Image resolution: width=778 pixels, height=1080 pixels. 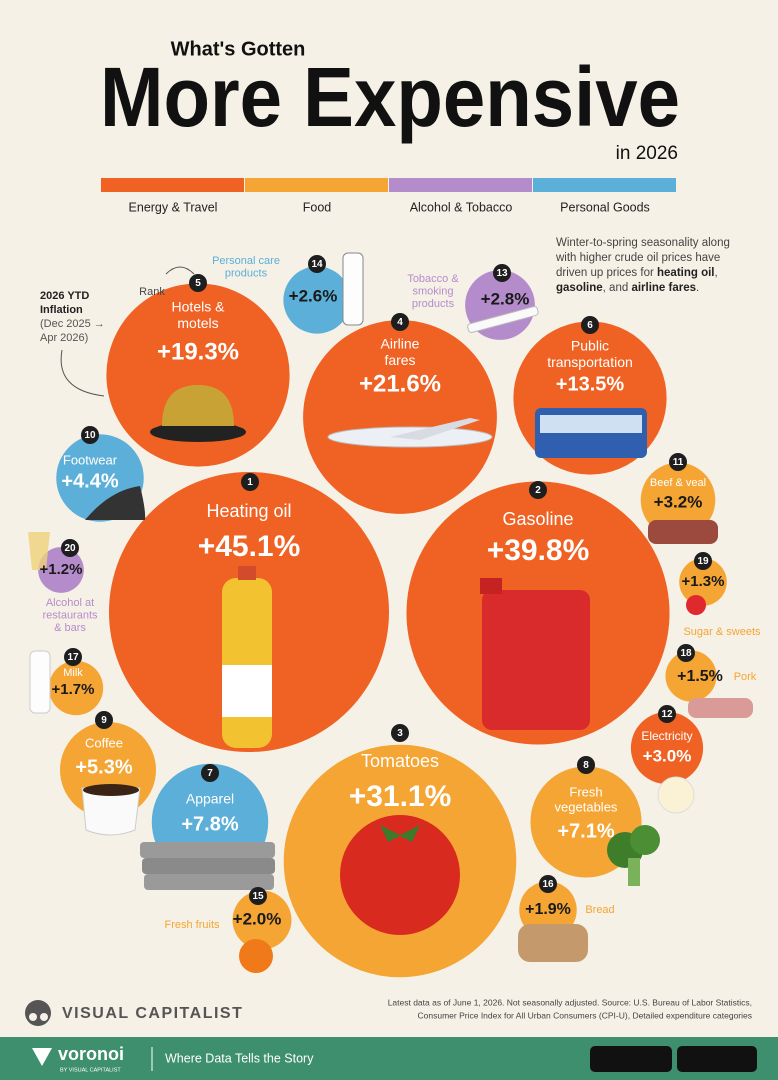 I want to click on rank-label: 11, so click(x=678, y=462).